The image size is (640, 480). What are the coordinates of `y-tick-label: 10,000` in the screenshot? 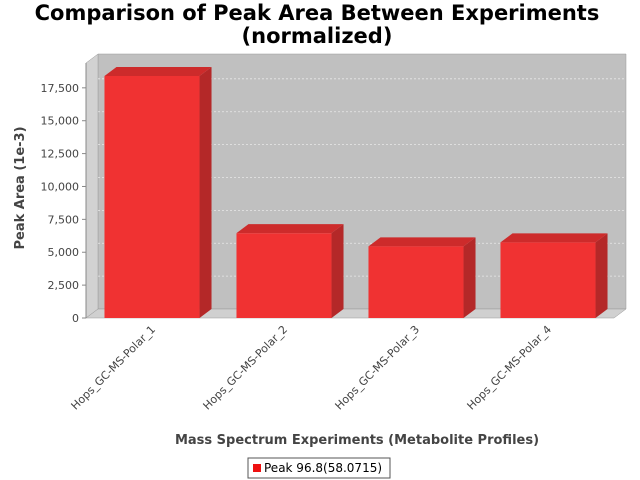 It's located at (60, 186).